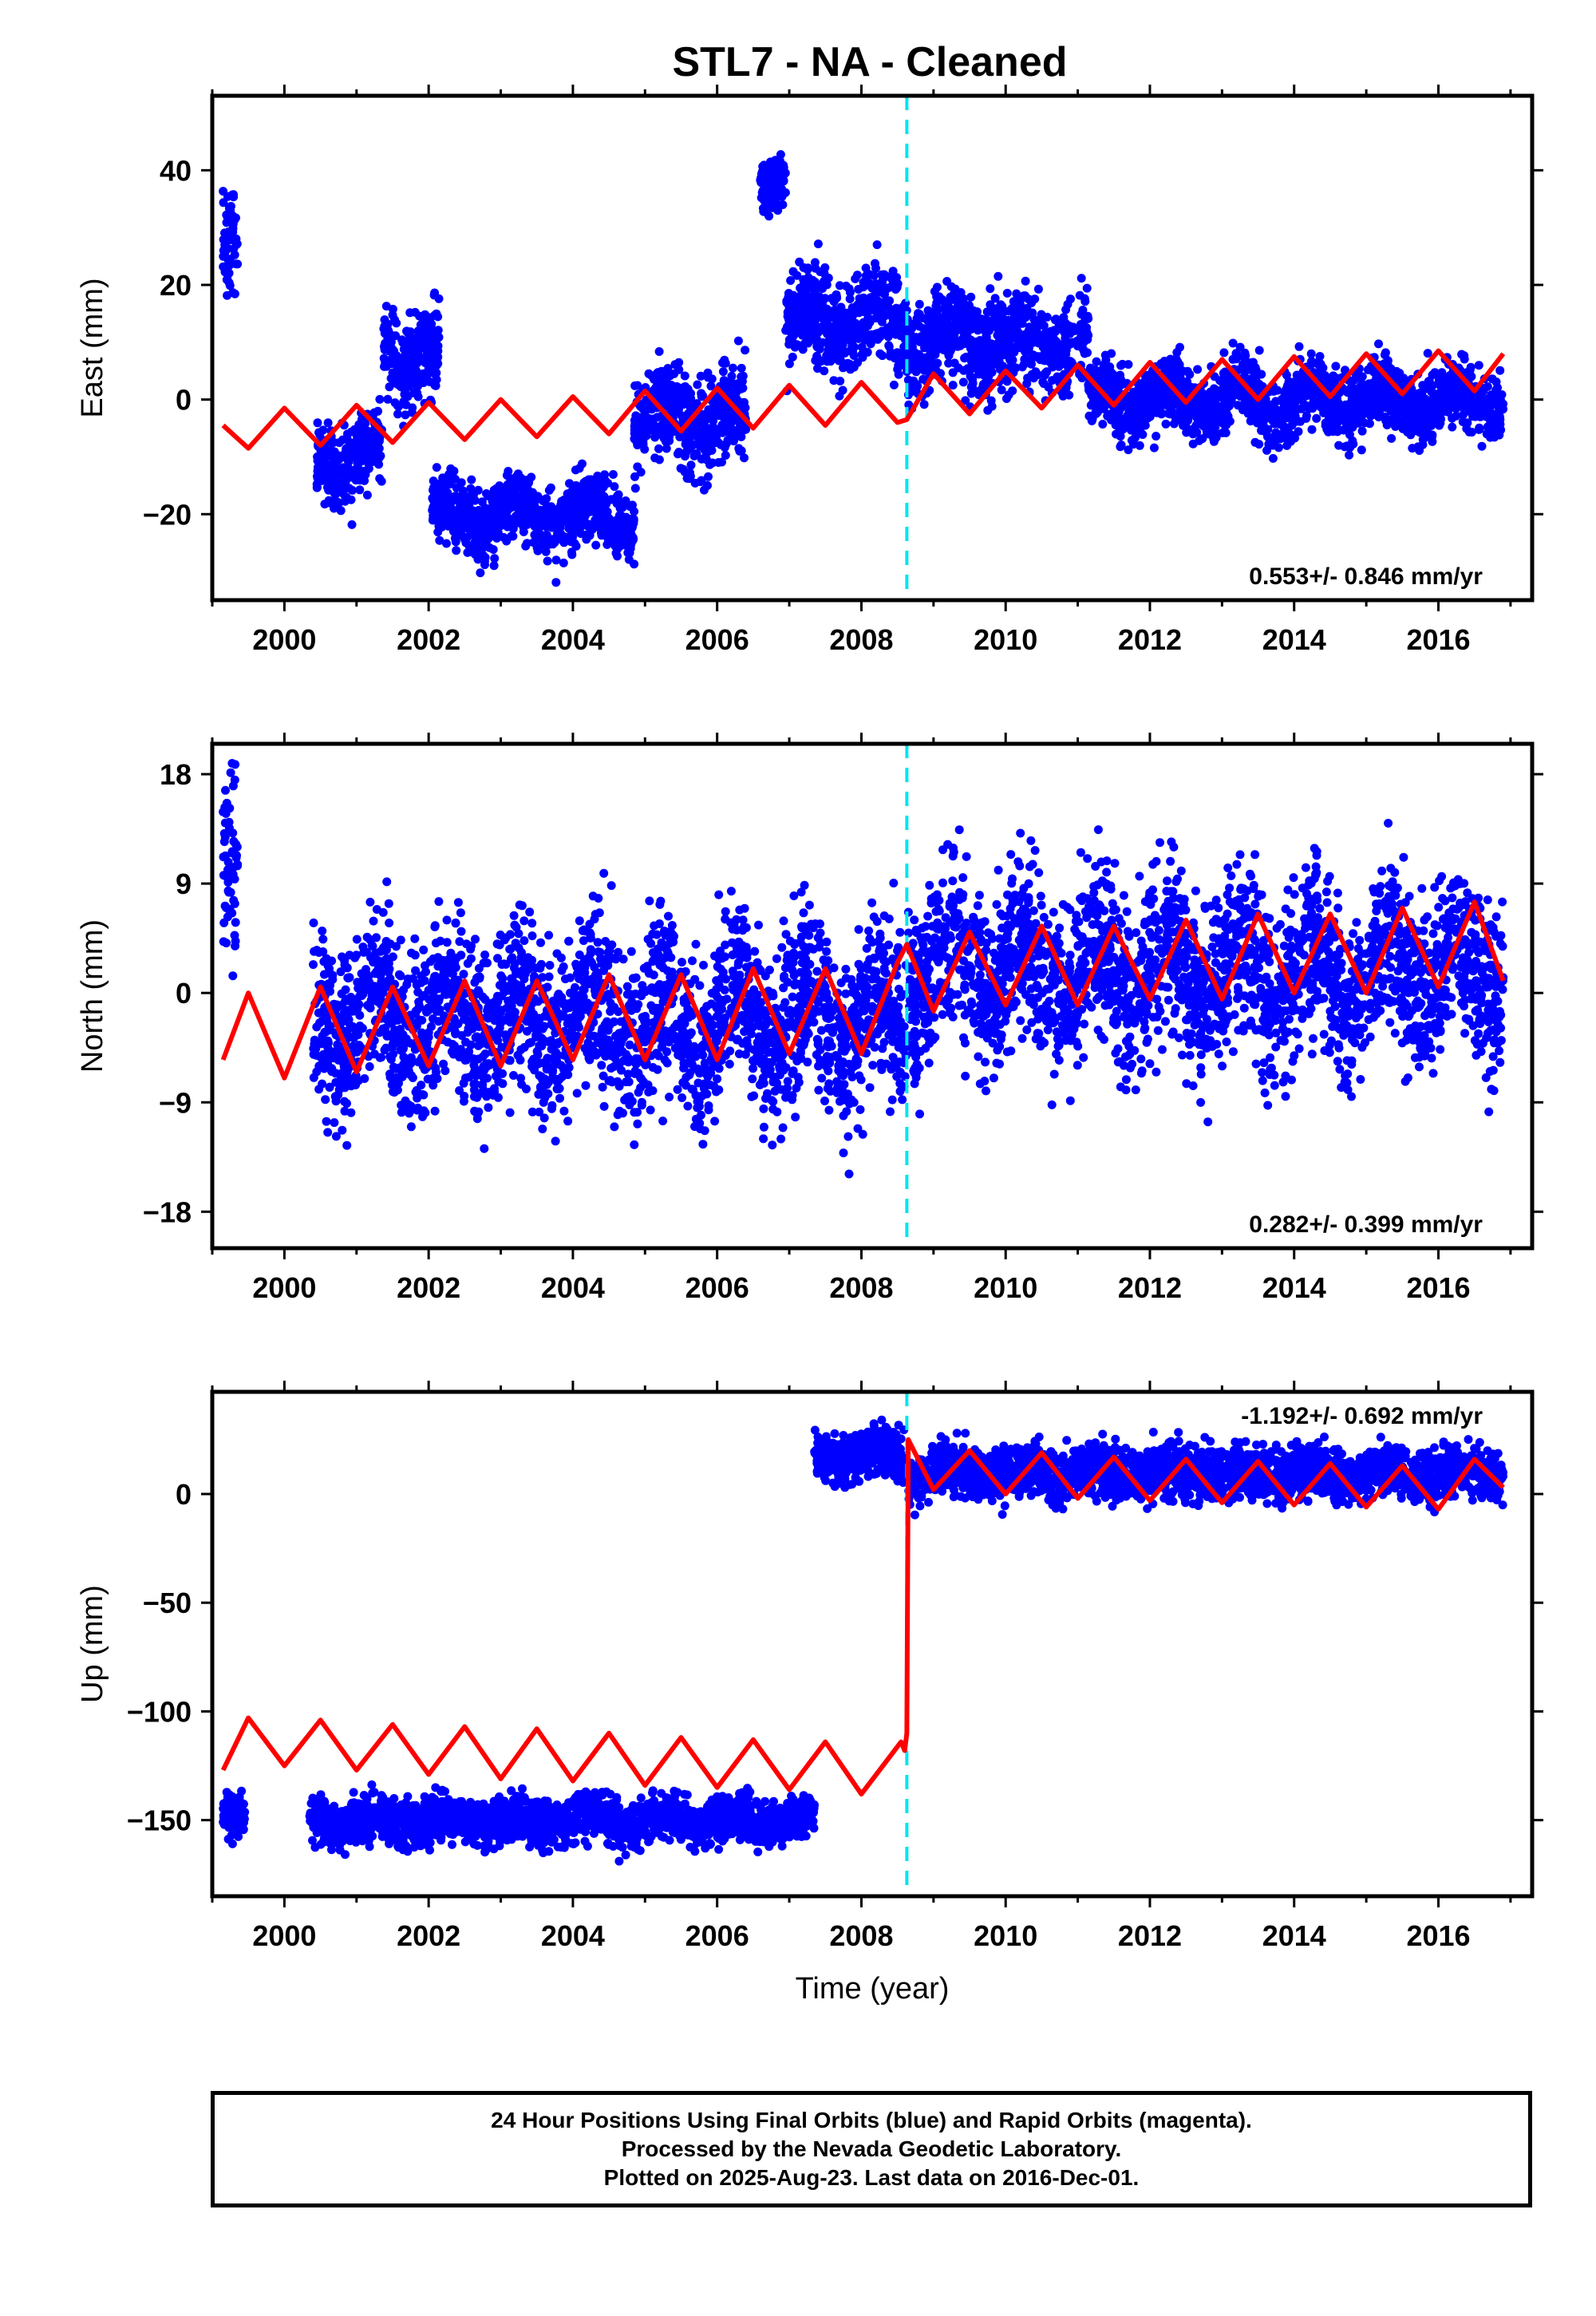 Image resolution: width=1596 pixels, height=2316 pixels. What do you see at coordinates (863, 399) in the screenshot?
I see `model-line` at bounding box center [863, 399].